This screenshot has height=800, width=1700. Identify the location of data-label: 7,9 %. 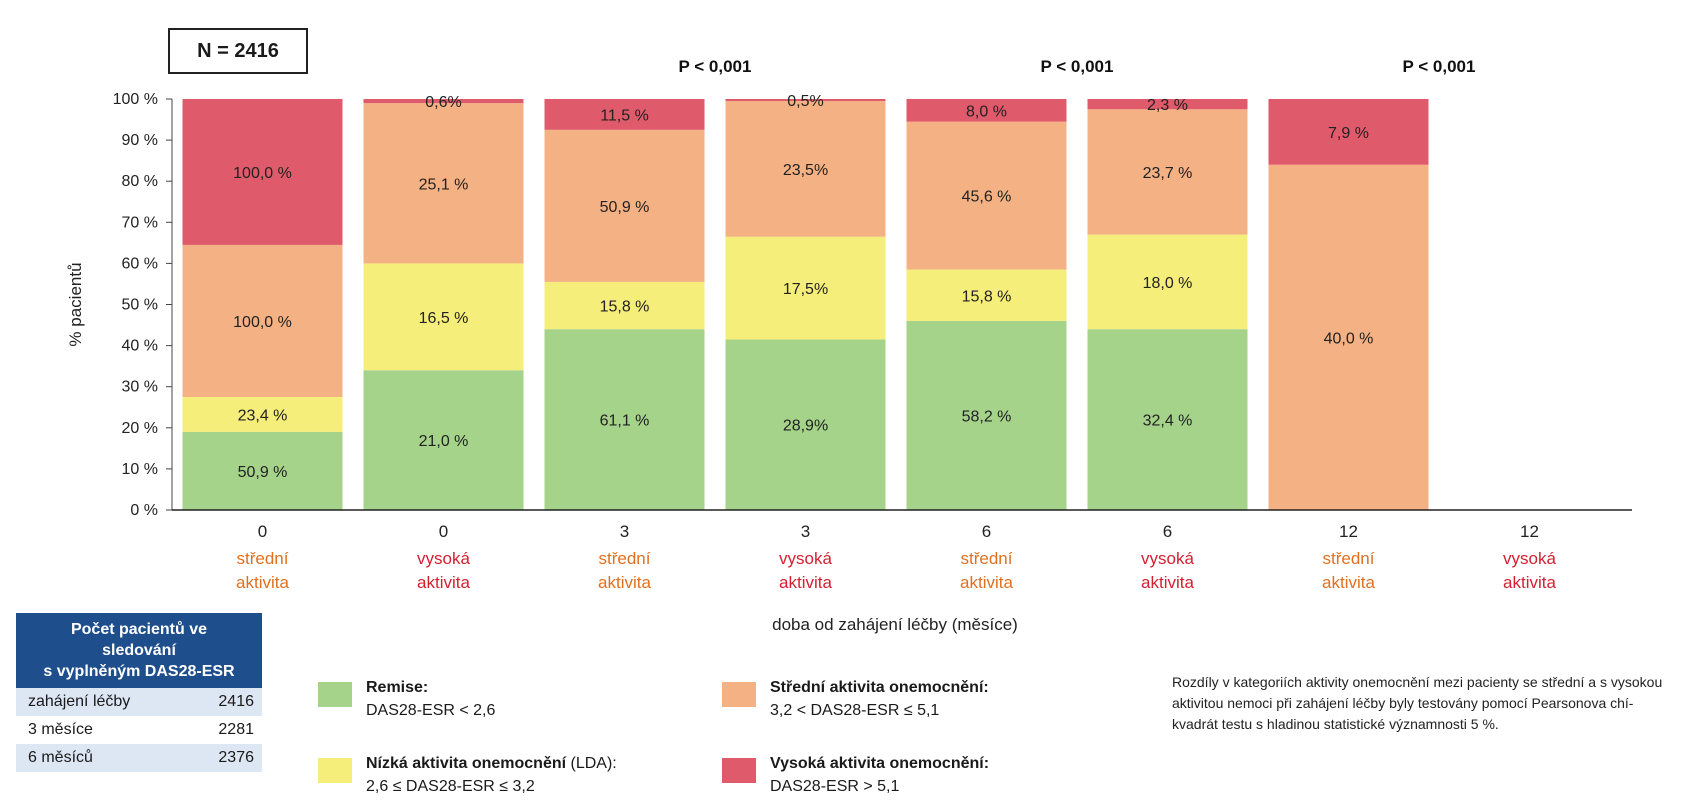
(1348, 133).